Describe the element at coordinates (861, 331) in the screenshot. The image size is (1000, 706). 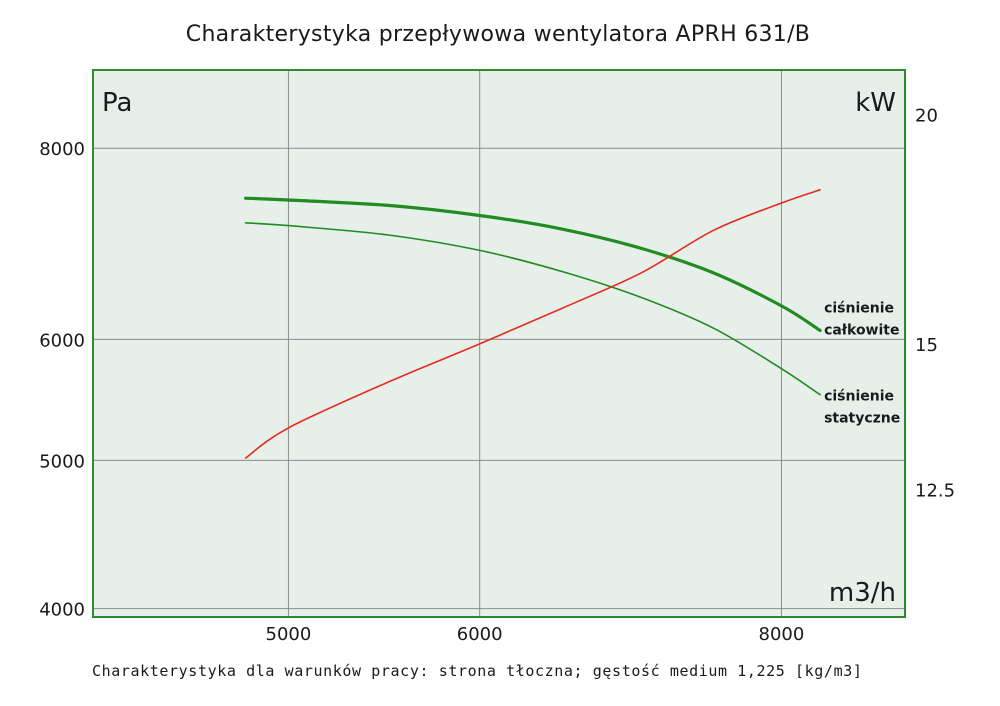
I see `annotation-label: całkowite` at that location.